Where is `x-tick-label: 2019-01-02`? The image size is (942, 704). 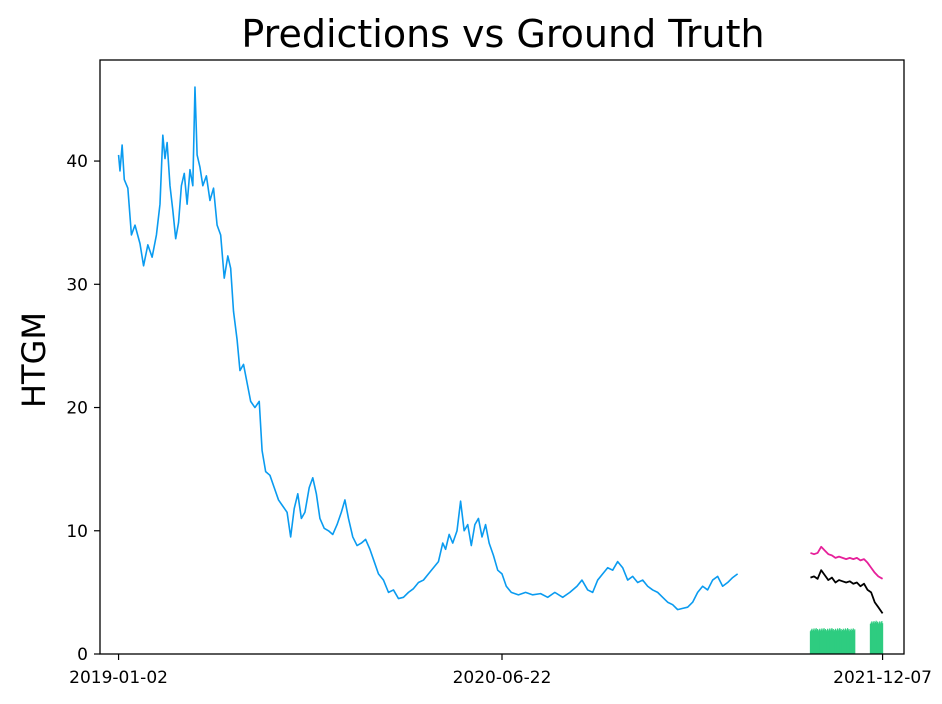 x-tick-label: 2019-01-02 is located at coordinates (118, 678).